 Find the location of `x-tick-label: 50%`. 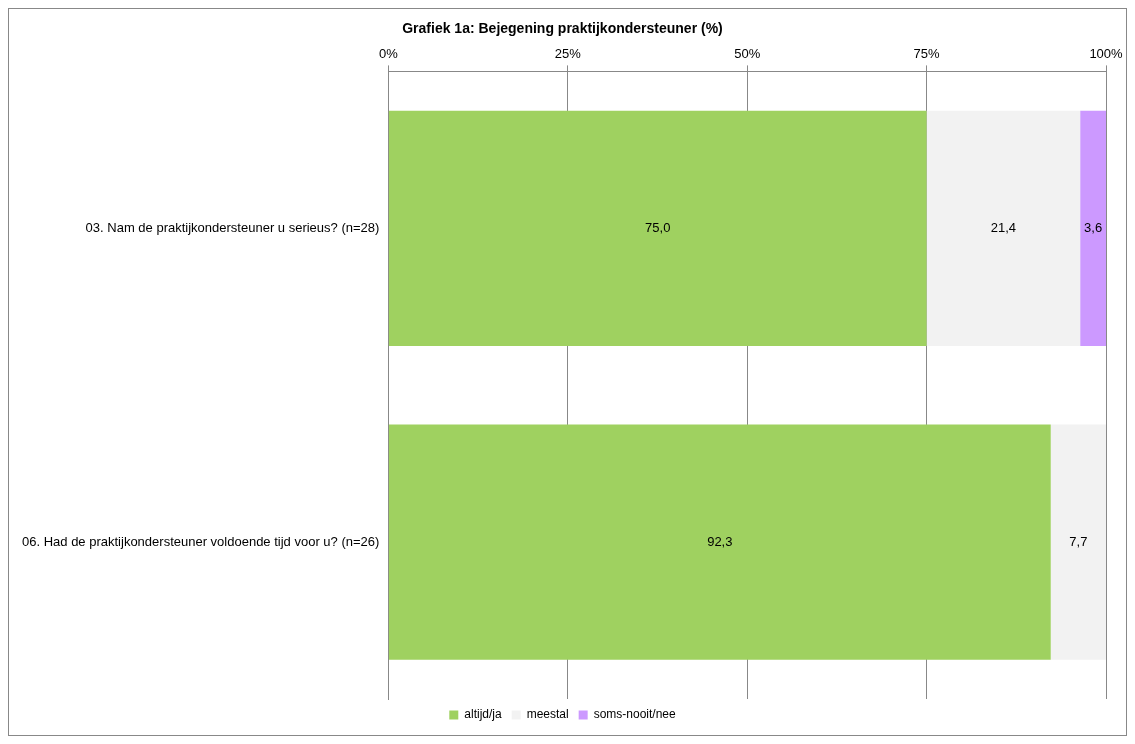

x-tick-label: 50% is located at coordinates (747, 54).